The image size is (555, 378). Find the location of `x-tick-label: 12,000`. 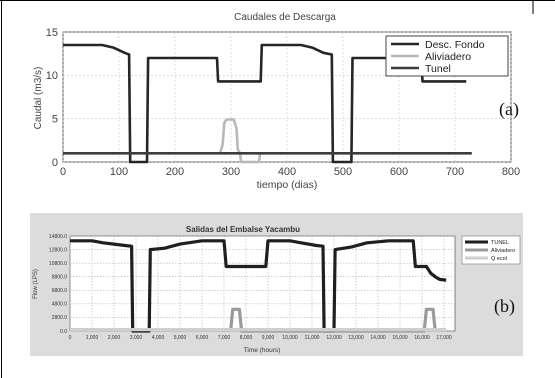

x-tick-label: 12,000 is located at coordinates (334, 338).